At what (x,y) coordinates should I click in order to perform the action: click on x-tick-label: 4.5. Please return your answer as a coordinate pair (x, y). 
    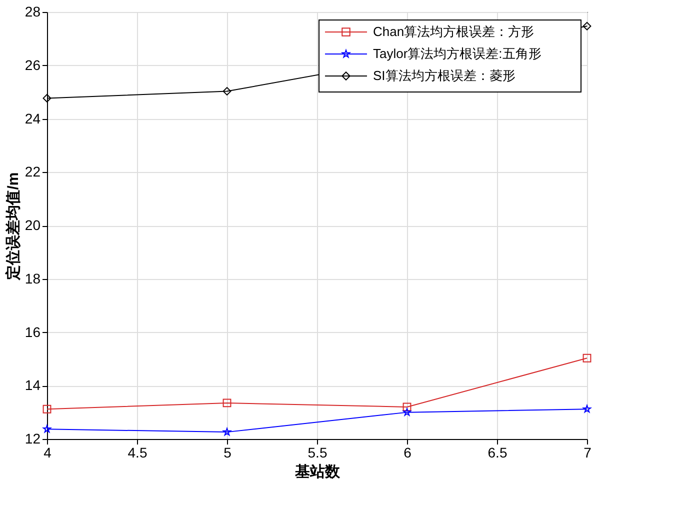
    Looking at the image, I should click on (138, 452).